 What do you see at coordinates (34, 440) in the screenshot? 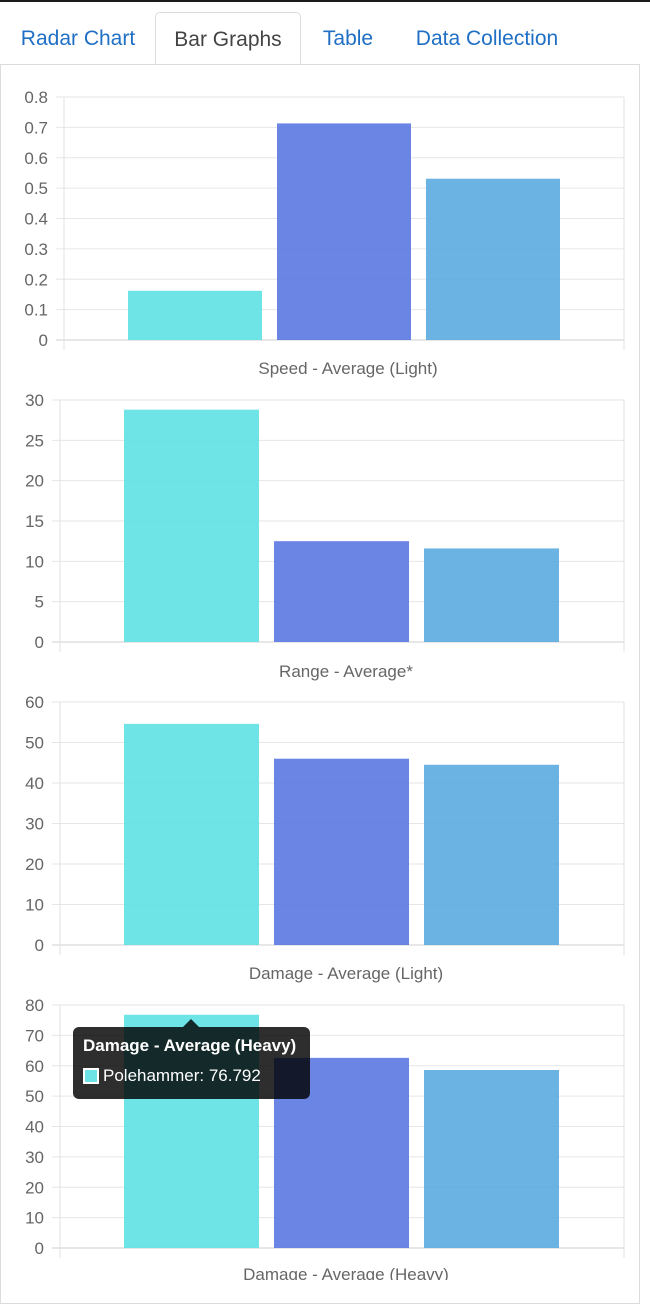
I see `y-tick-label: 25` at bounding box center [34, 440].